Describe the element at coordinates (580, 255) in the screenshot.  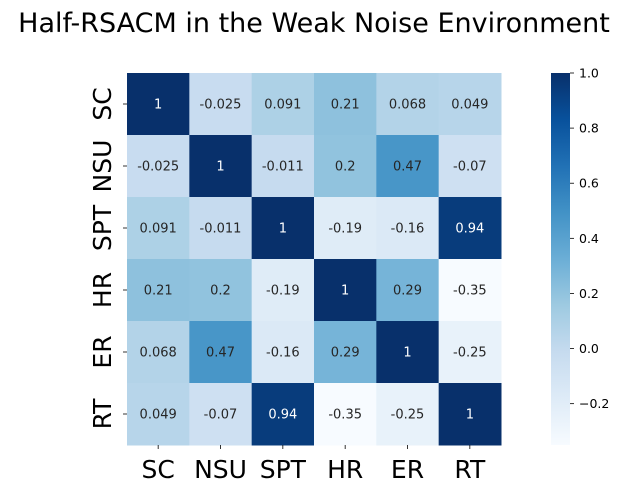
I see `colorbar: 1.0 0.8 0.6 0.4 0.2 0.0 −0.2` at that location.